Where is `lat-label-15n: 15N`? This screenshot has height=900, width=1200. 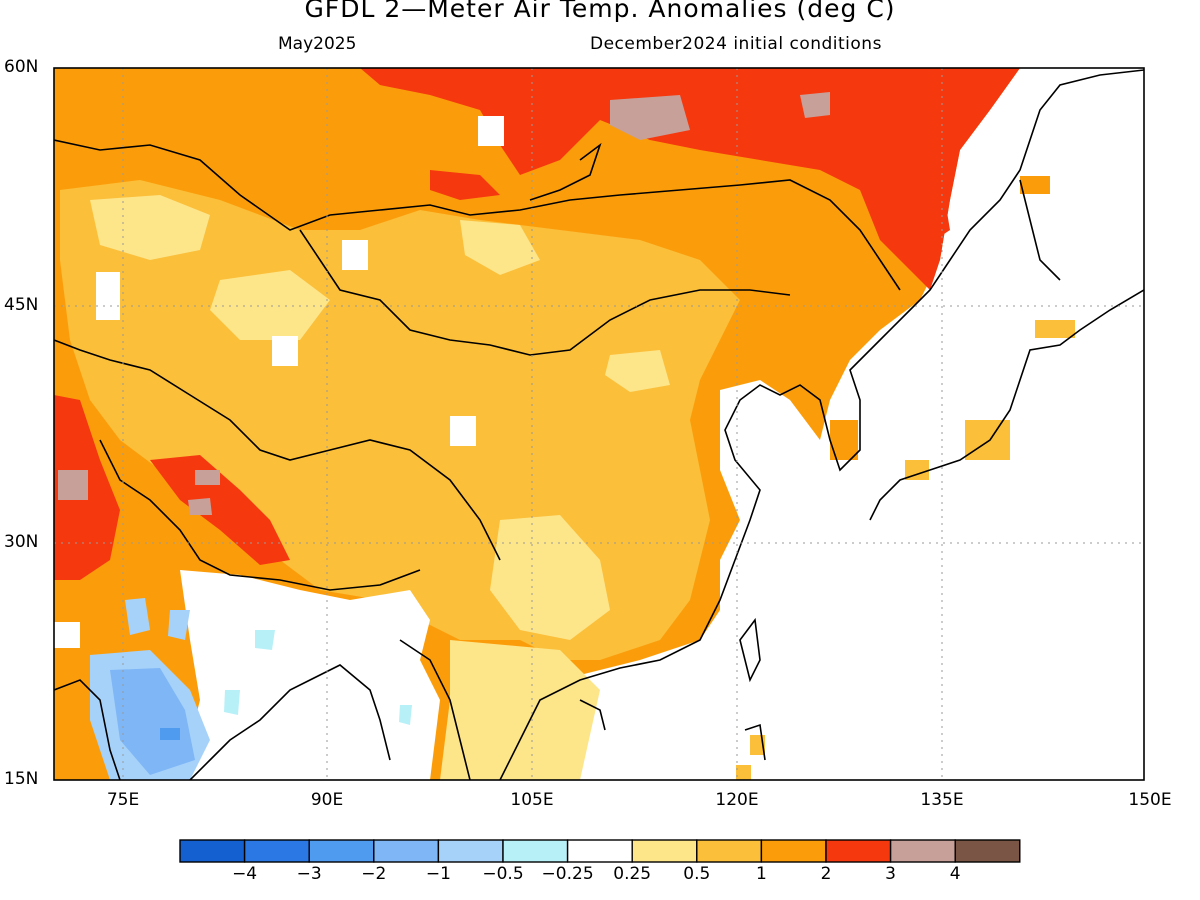
lat-label-15n: 15N is located at coordinates (21, 779).